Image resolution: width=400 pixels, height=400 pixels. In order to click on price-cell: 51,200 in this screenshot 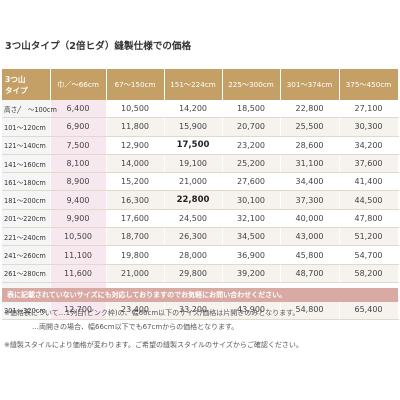, I will do `click(369, 237)`.